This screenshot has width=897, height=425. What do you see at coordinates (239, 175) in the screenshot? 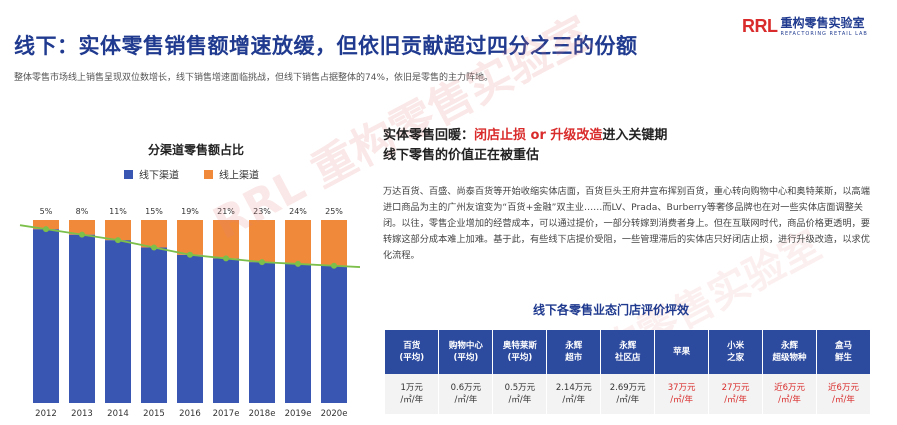
I see `legend-label-1: 线上渠道` at bounding box center [239, 175].